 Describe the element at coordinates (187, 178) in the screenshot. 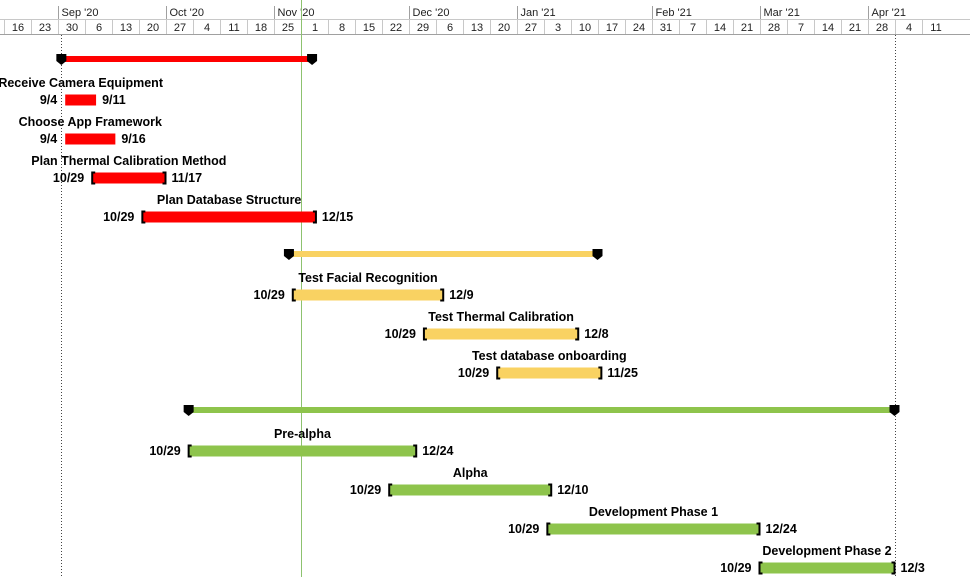

I see `task-end-label: 11/17` at that location.